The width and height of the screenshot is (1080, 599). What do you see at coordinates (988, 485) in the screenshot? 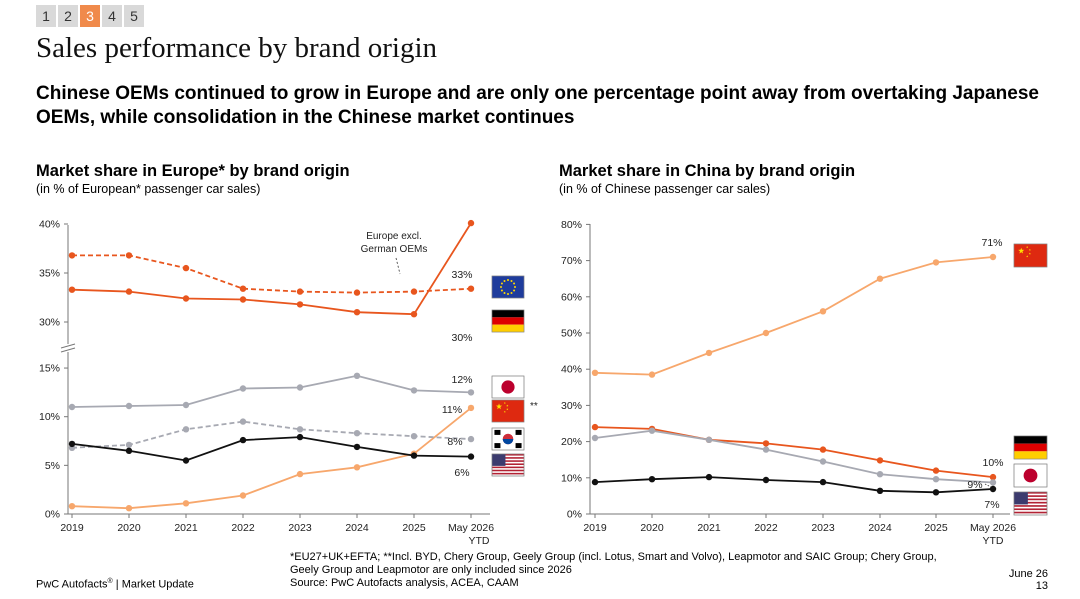
I see `china-japan-label-pointer` at bounding box center [988, 485].